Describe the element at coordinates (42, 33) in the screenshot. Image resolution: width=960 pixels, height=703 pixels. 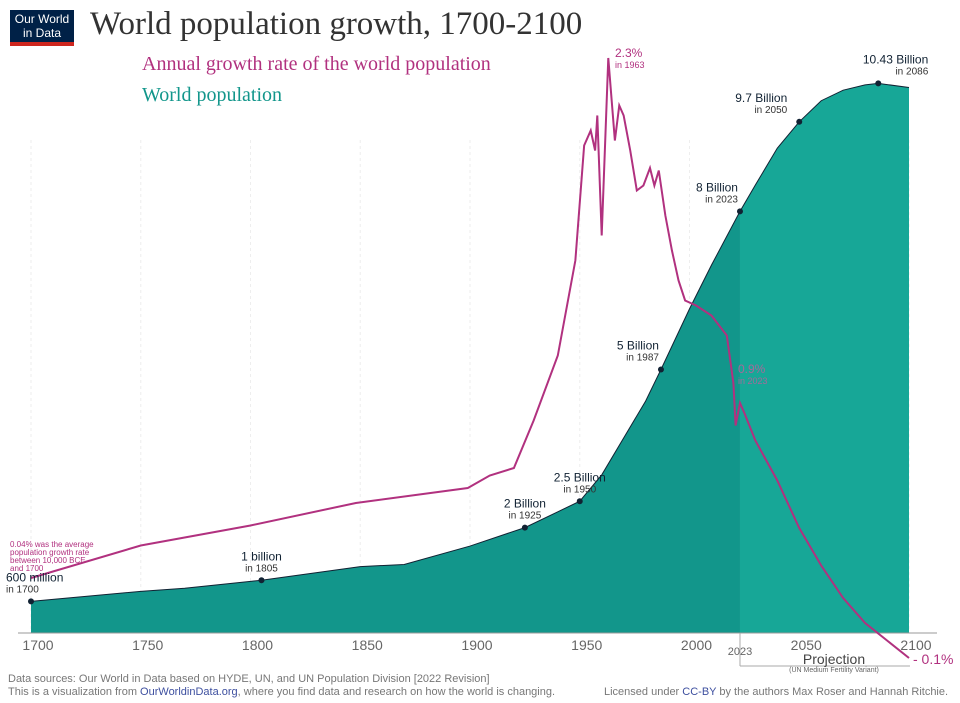
I see `logo-line2: in Data` at that location.